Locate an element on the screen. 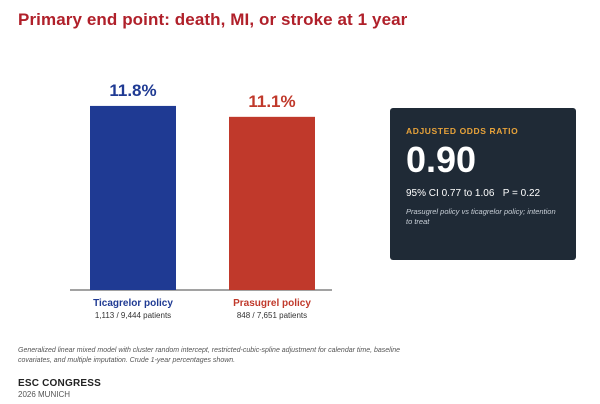  bar-value-label-1: 11.1% is located at coordinates (271, 101).